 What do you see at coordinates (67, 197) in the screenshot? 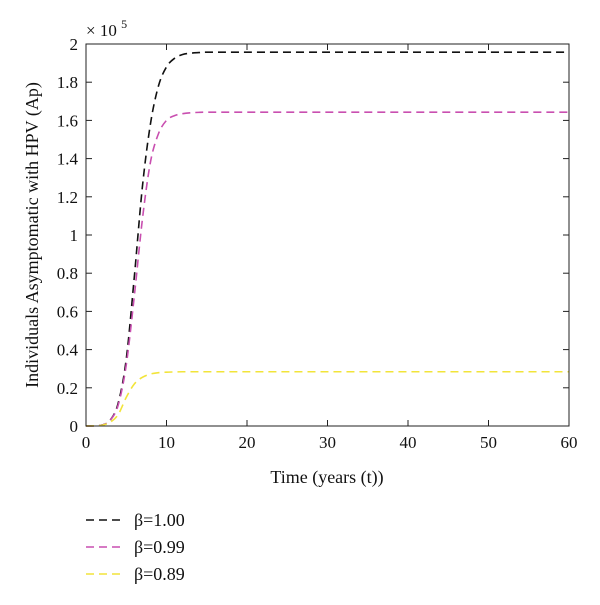
I see `y-tick-label: 1.2` at bounding box center [67, 197].